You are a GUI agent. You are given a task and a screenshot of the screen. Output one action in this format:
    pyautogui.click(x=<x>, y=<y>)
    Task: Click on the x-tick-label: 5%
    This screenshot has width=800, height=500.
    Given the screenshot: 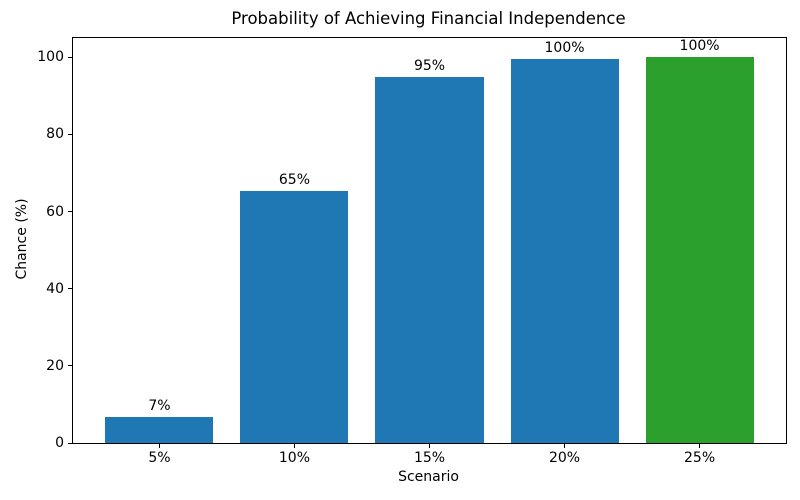 What is the action you would take?
    pyautogui.click(x=159, y=458)
    